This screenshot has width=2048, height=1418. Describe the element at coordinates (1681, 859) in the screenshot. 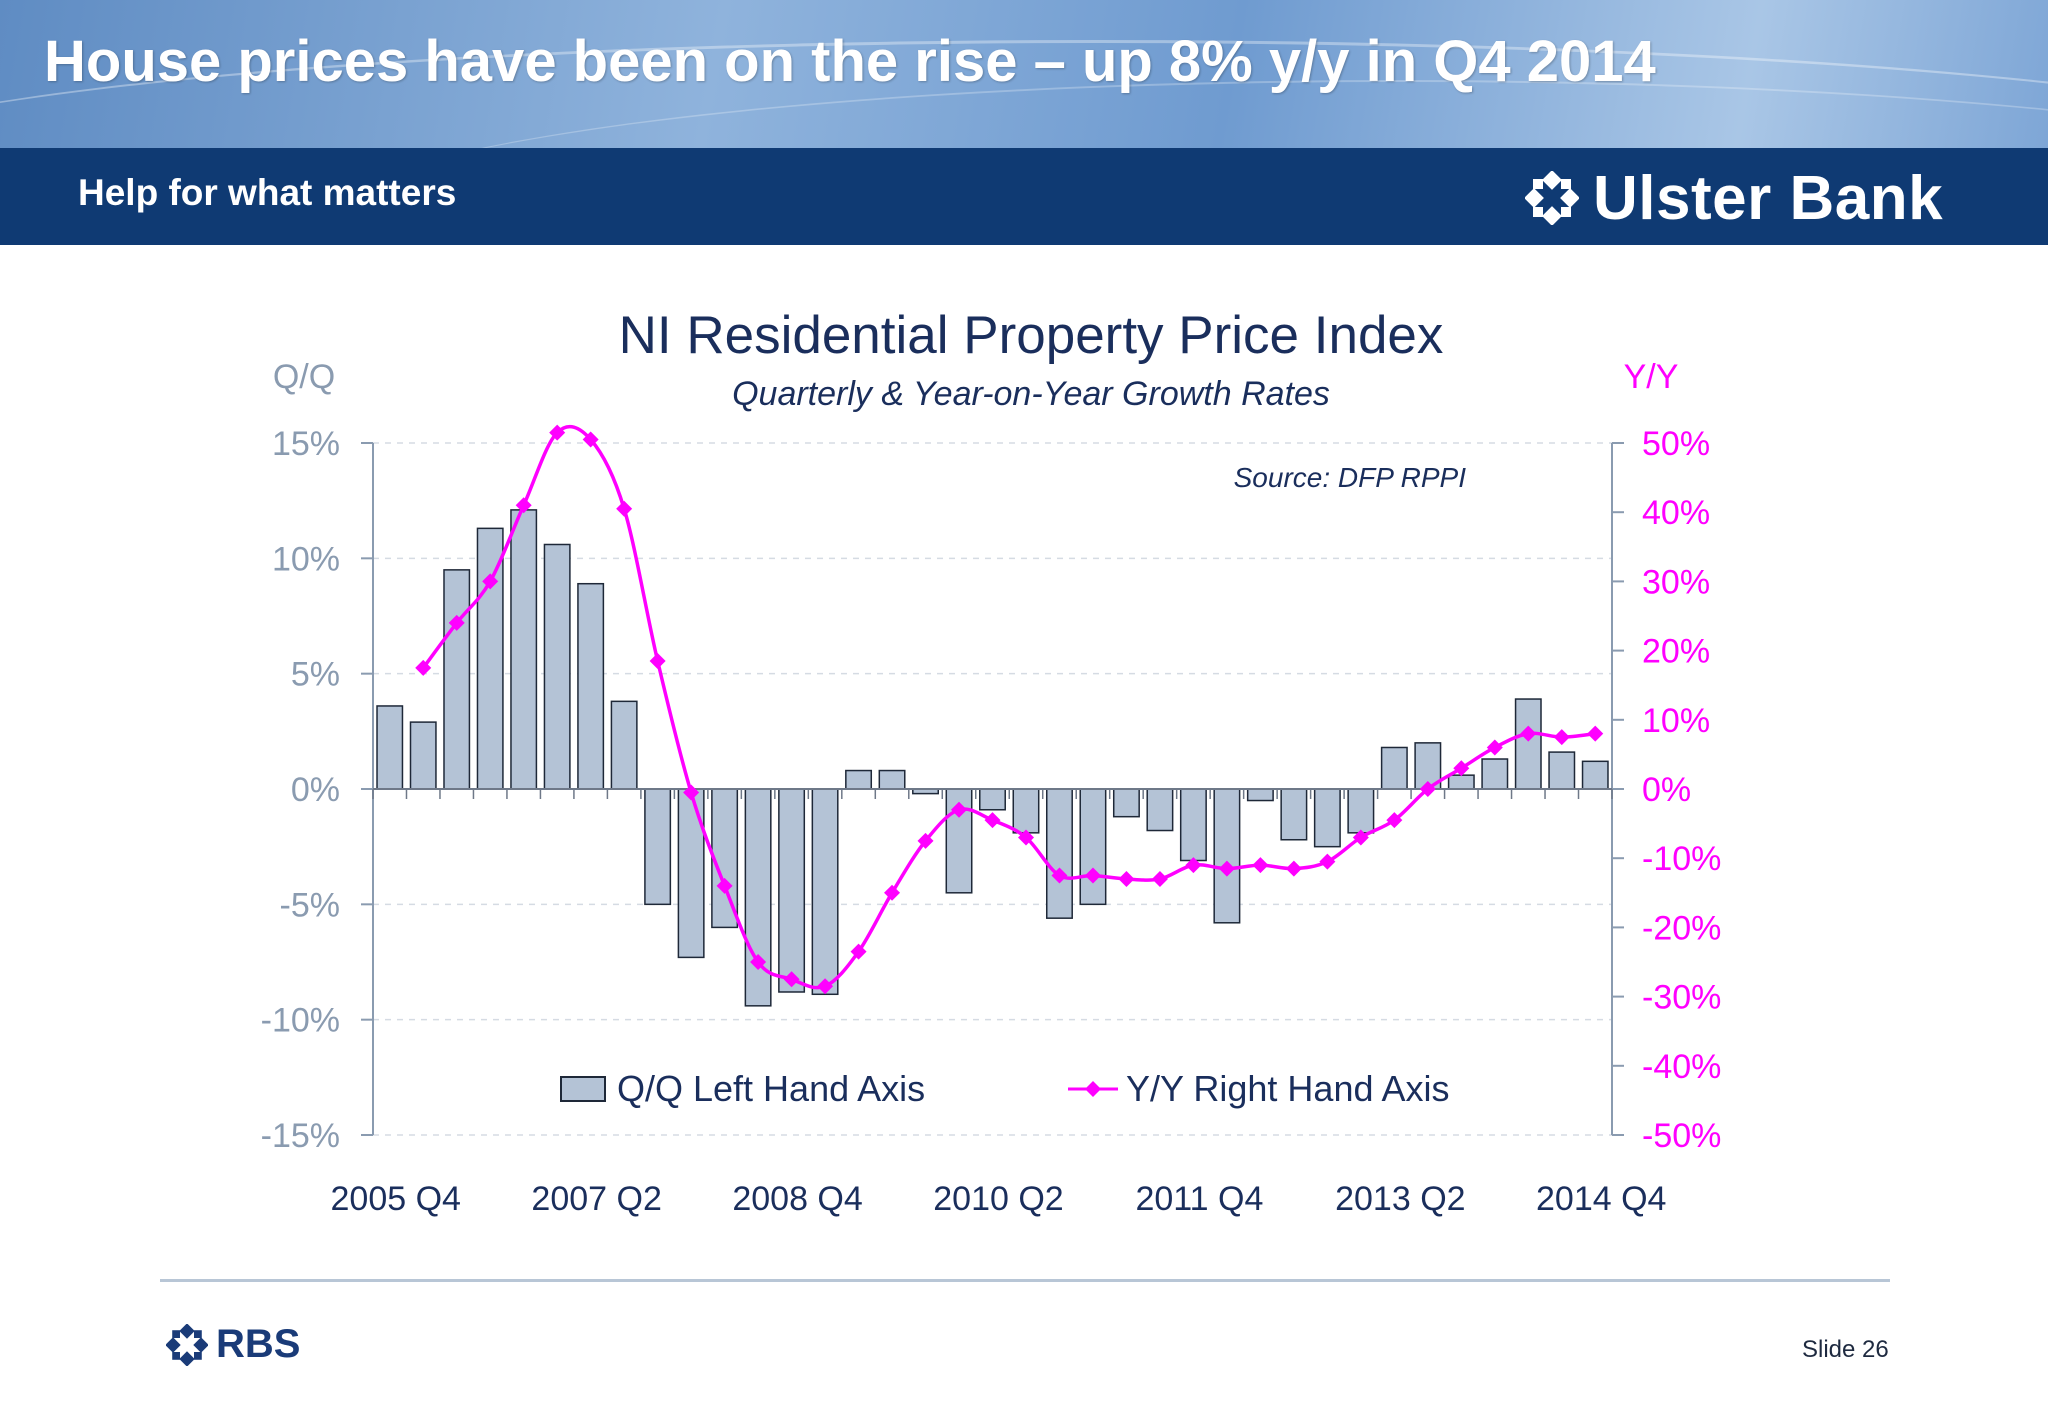

I see `right-tick-label: -10%` at that location.